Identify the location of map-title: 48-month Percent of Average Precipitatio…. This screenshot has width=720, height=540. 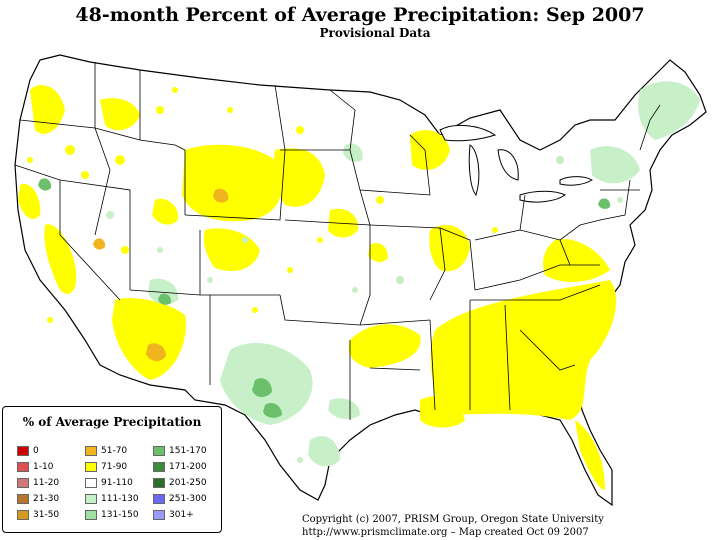
(360, 15).